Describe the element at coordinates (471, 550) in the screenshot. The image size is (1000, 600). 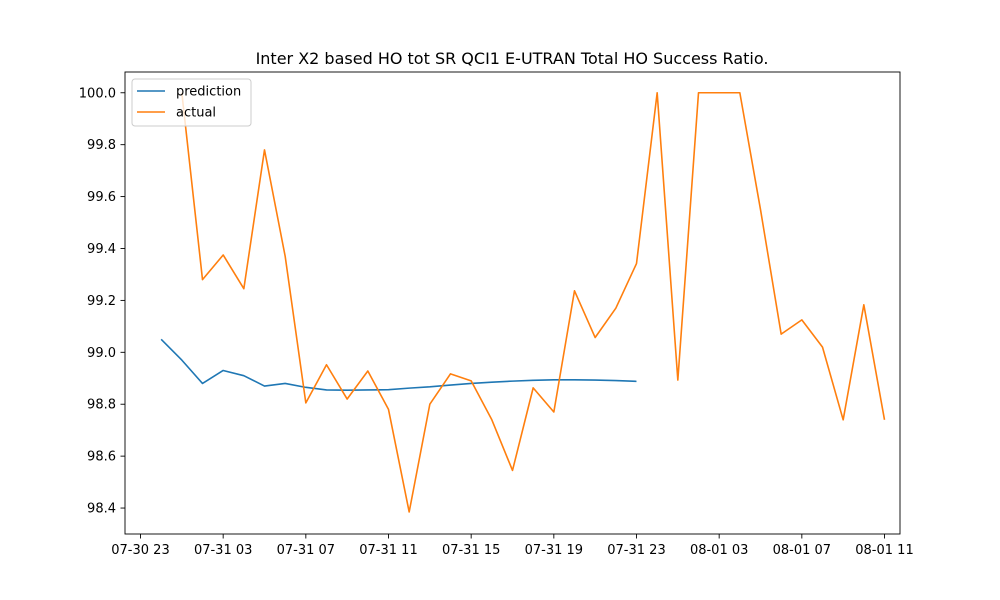
I see `x-tick-label: 07-31 15` at that location.